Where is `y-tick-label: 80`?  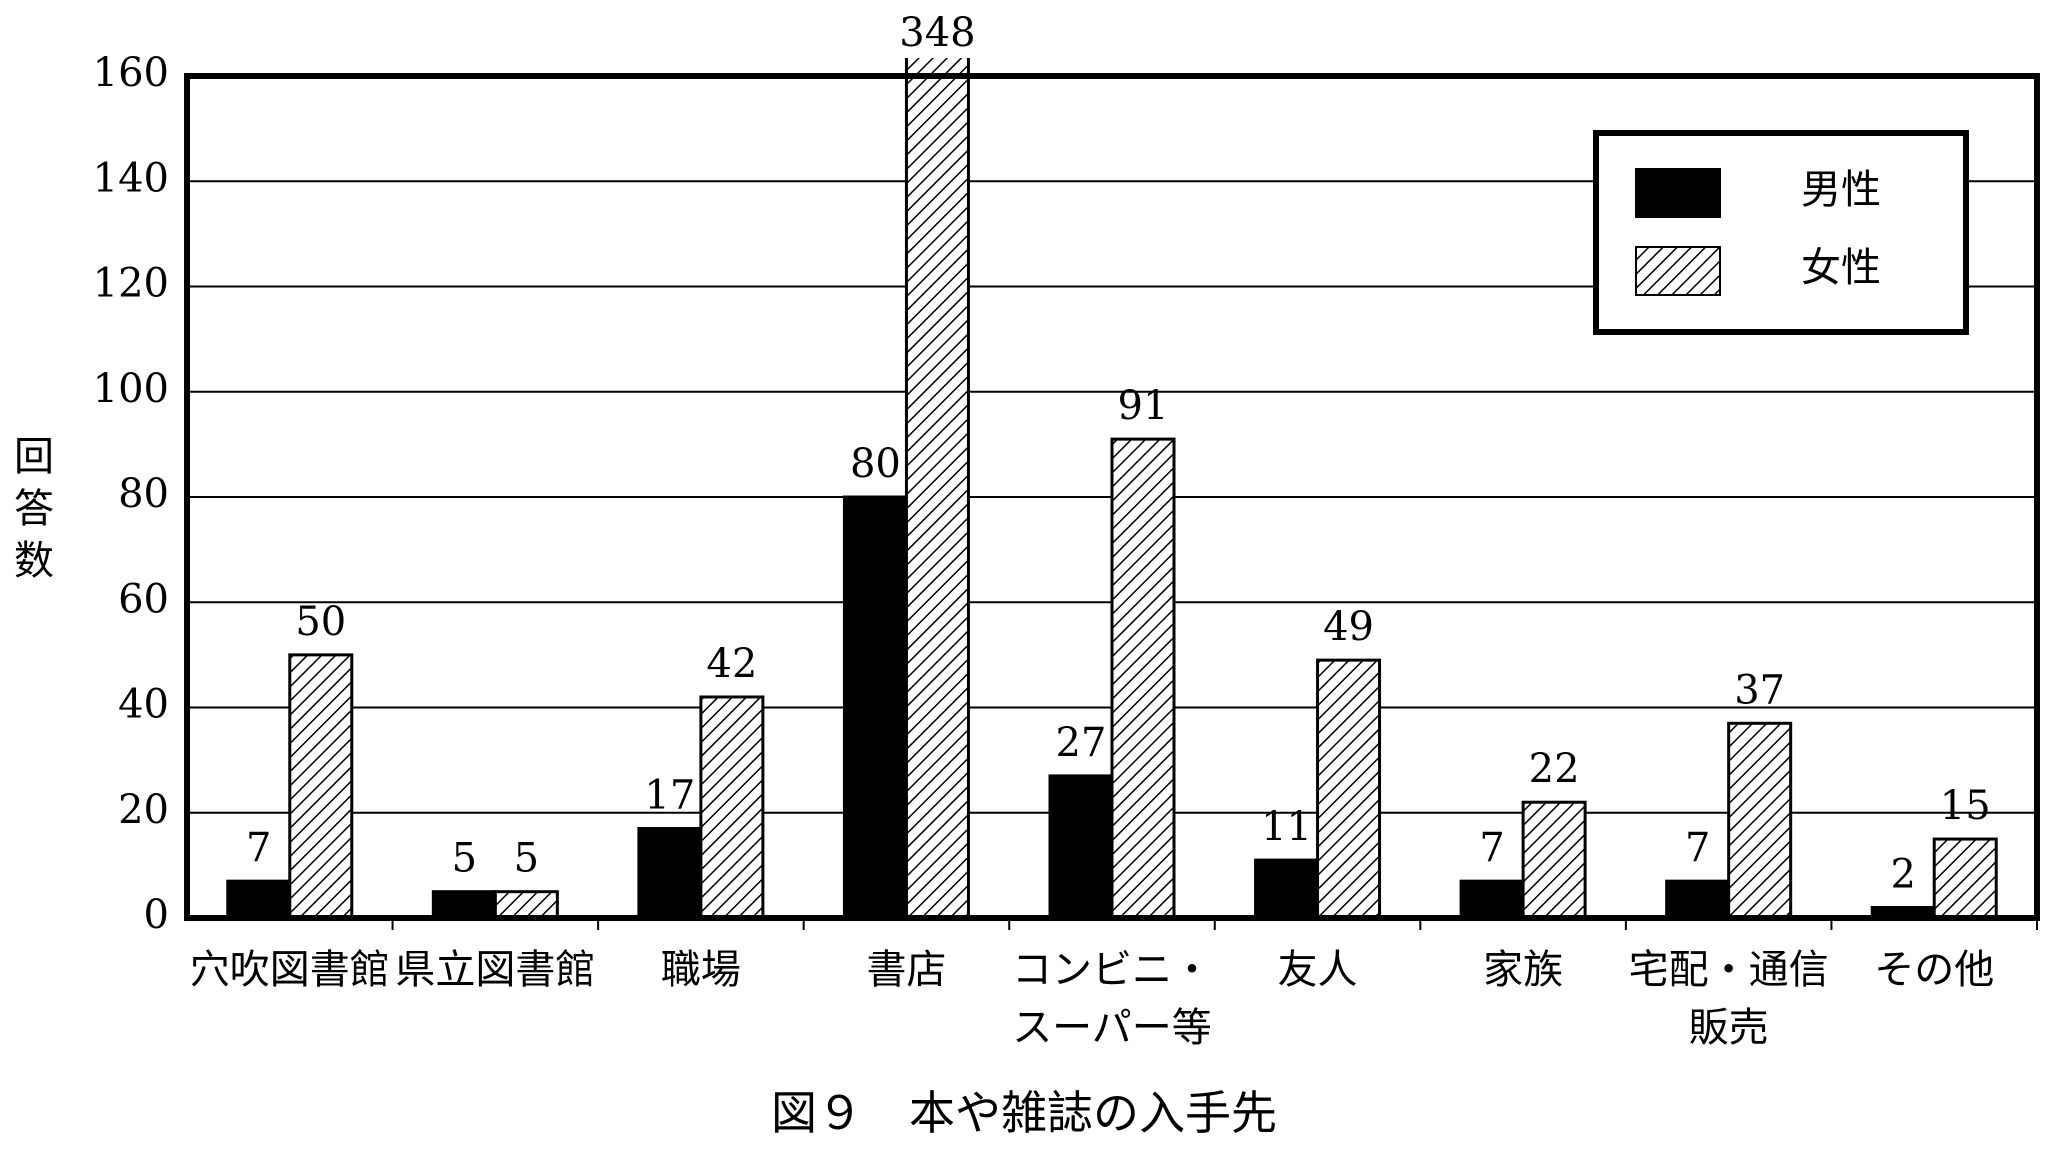
y-tick-label: 80 is located at coordinates (143, 494).